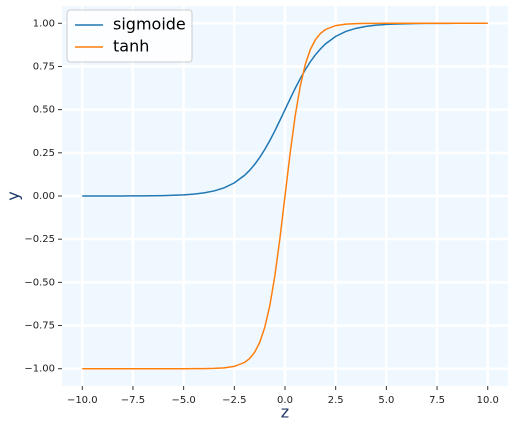 This screenshot has height=428, width=515. What do you see at coordinates (39, 282) in the screenshot?
I see `y-tick-label: −0.50` at bounding box center [39, 282].